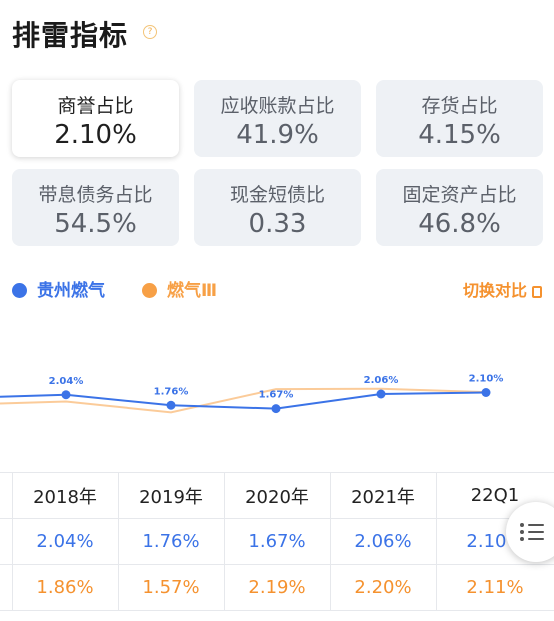 The height and width of the screenshot is (621, 554). I want to click on table-header-cell: 2019年, so click(171, 495).